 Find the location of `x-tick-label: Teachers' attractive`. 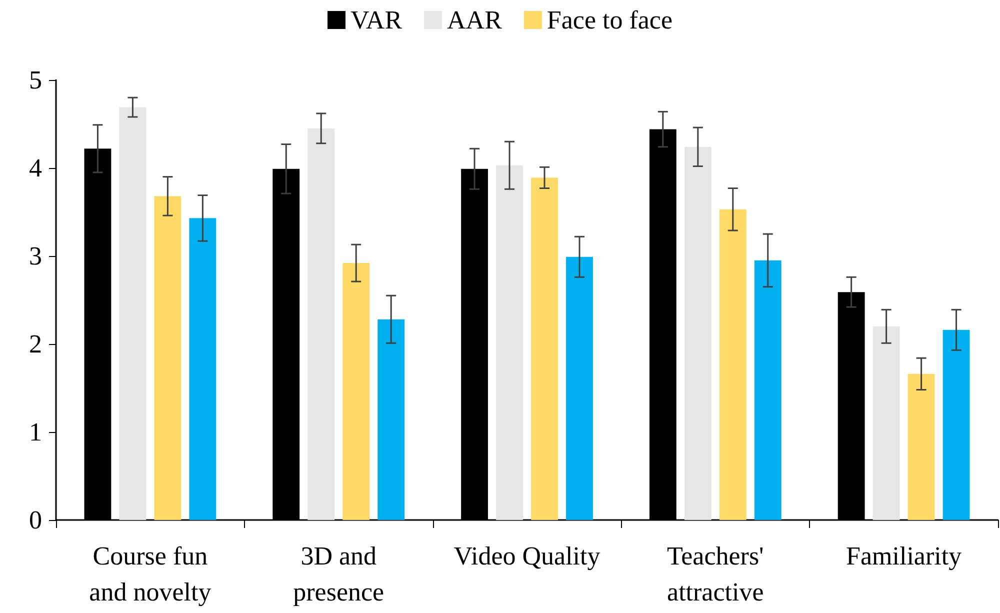

x-tick-label: Teachers' attractive is located at coordinates (715, 574).